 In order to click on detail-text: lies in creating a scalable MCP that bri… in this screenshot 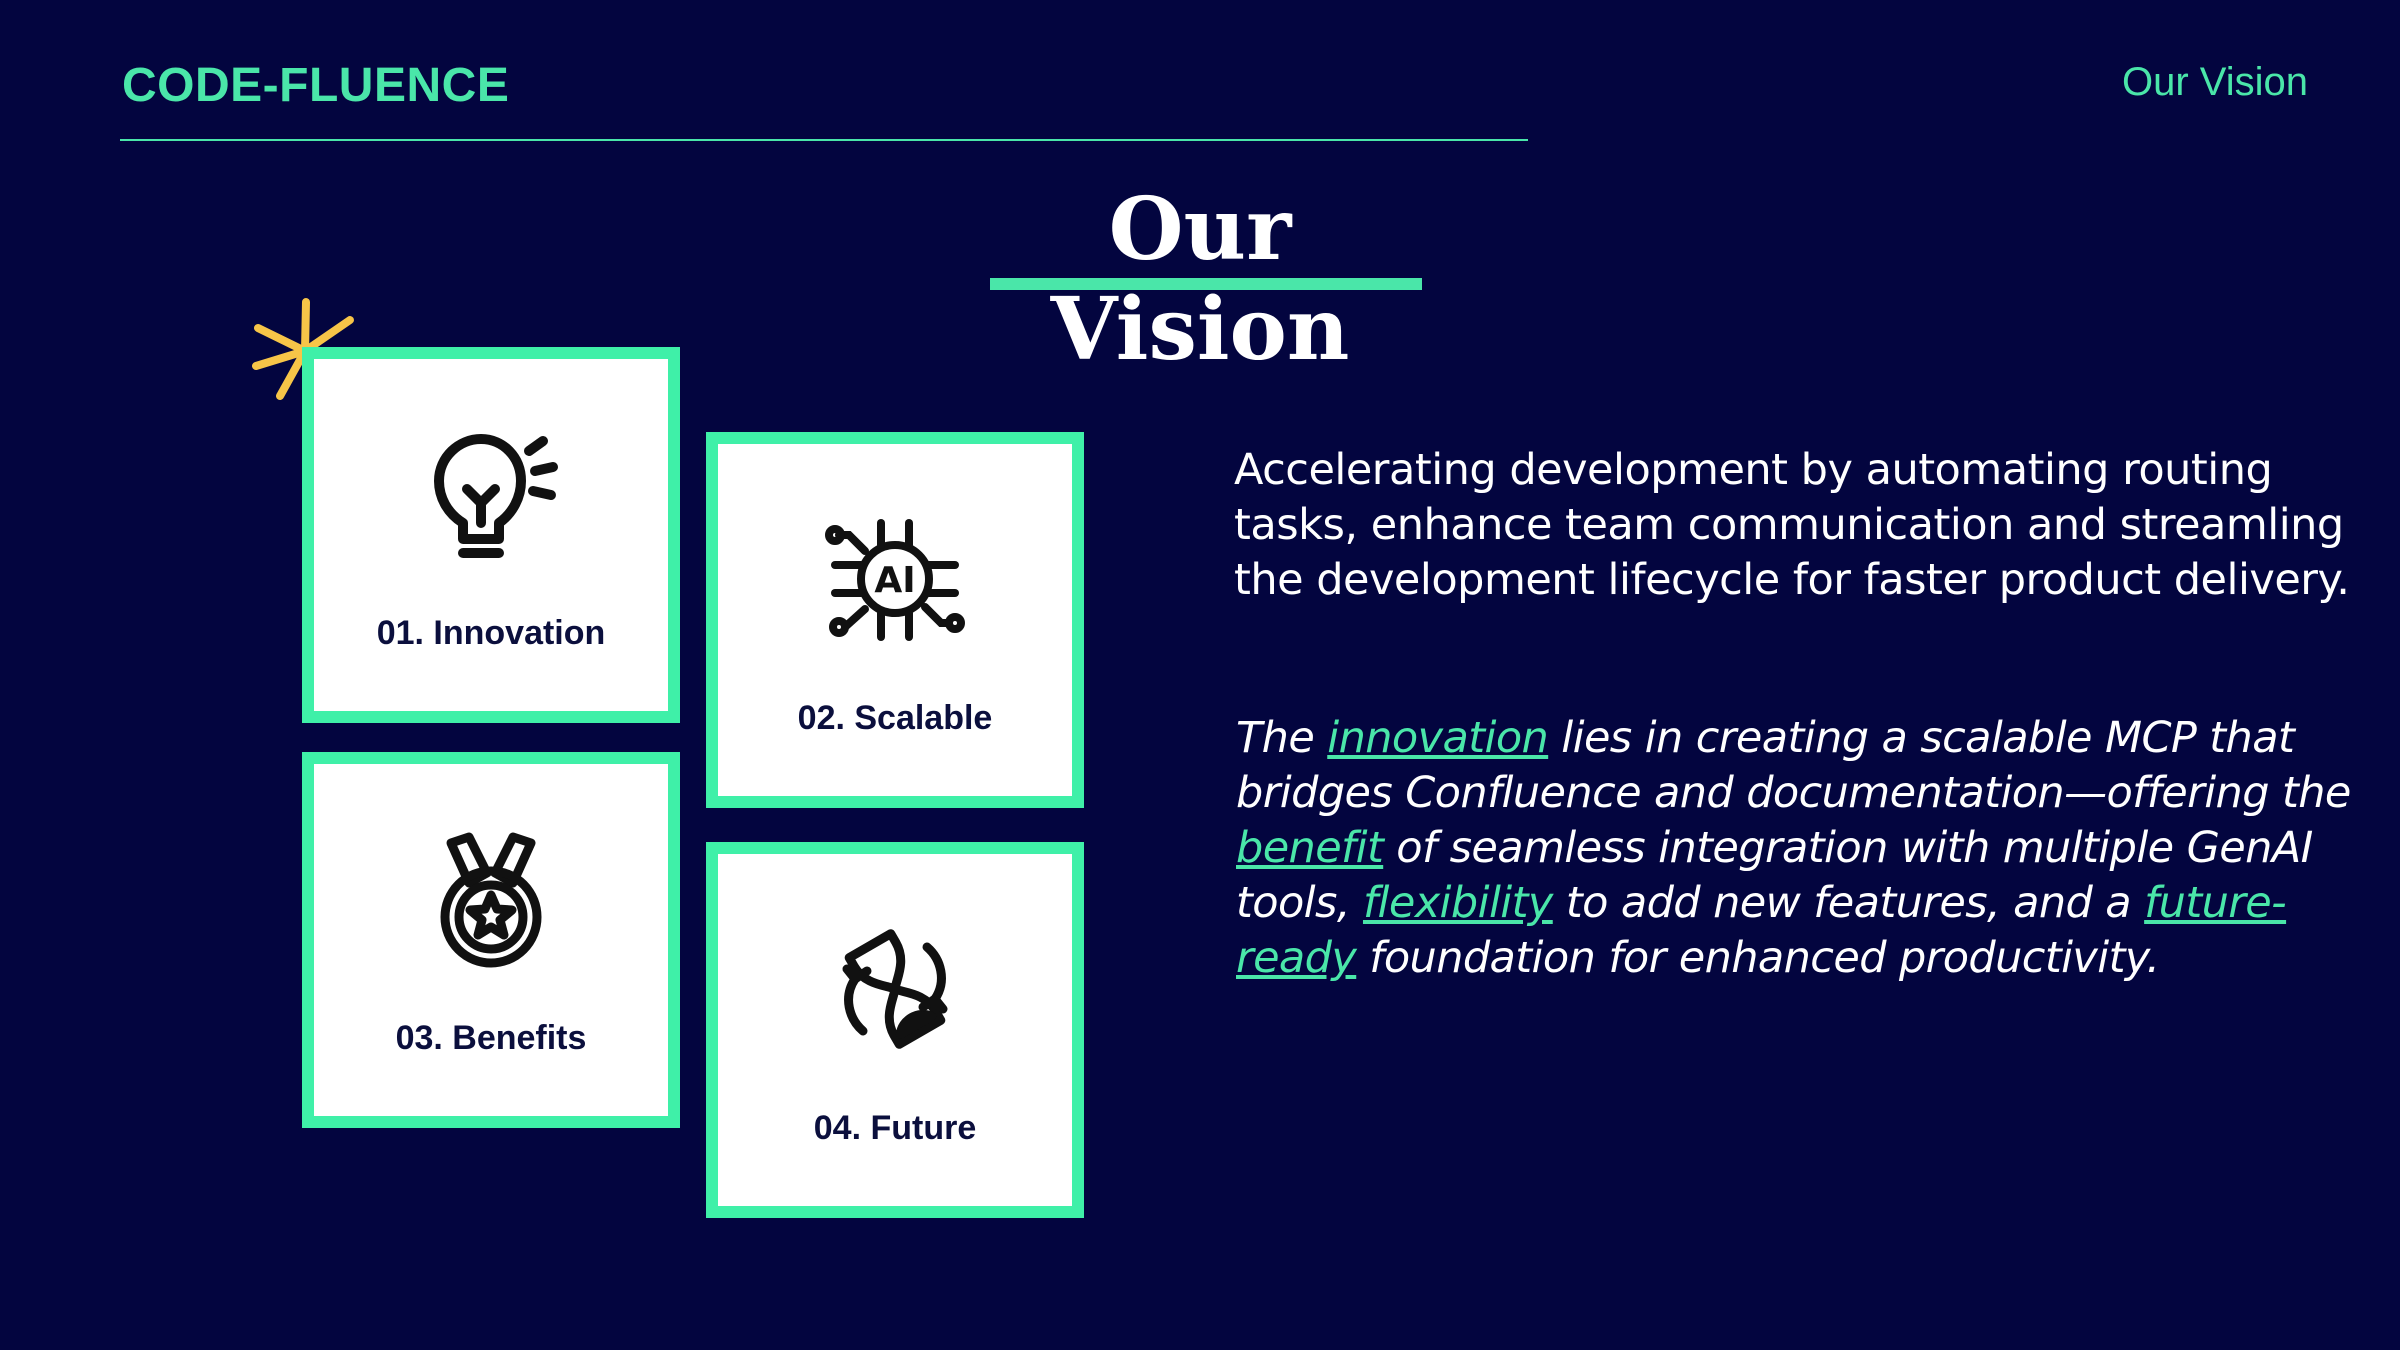, I will do `click(1793, 765)`.